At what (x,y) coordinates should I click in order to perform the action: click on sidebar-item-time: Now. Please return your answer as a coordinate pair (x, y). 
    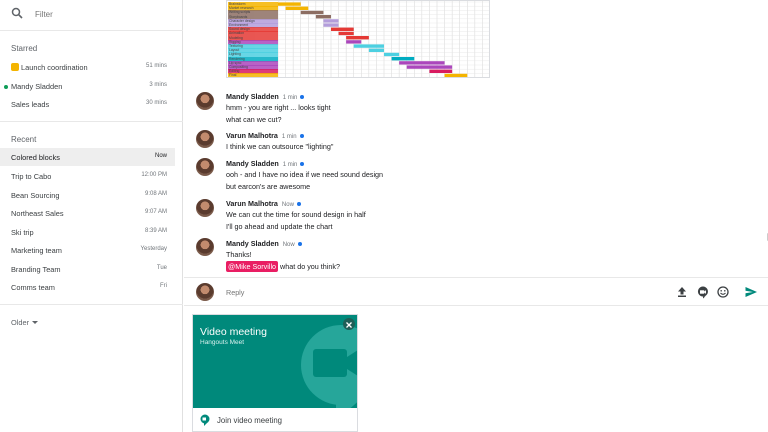
    Looking at the image, I should click on (160, 156).